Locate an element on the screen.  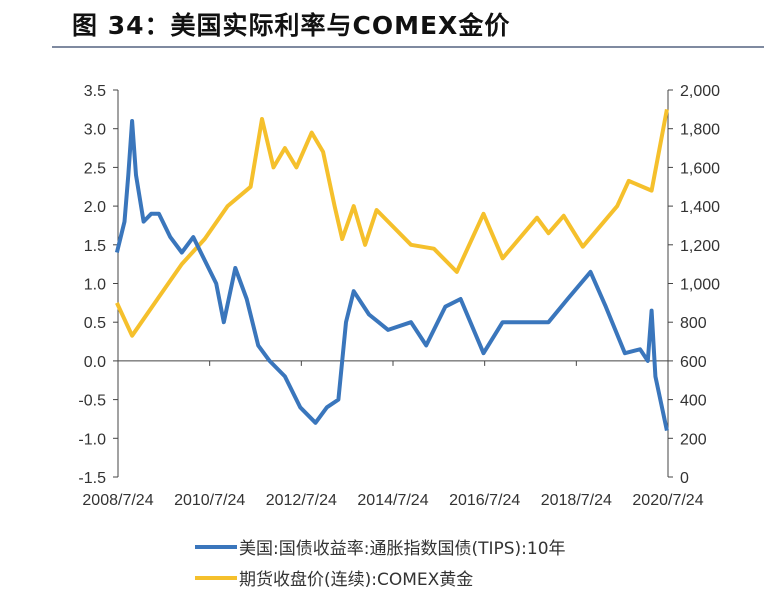
right-tick-label: 200 is located at coordinates (693, 439).